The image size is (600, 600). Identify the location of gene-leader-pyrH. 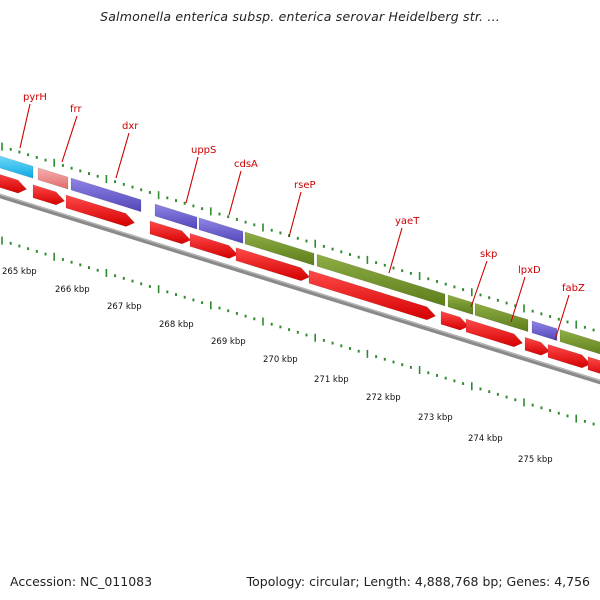
(25, 126).